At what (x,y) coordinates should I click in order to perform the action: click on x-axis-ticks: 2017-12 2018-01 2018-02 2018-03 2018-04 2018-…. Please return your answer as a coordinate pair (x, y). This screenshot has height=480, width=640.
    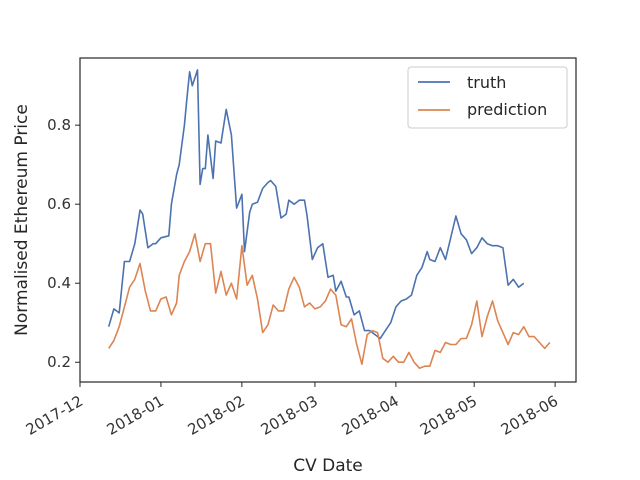
    Looking at the image, I should click on (292, 410).